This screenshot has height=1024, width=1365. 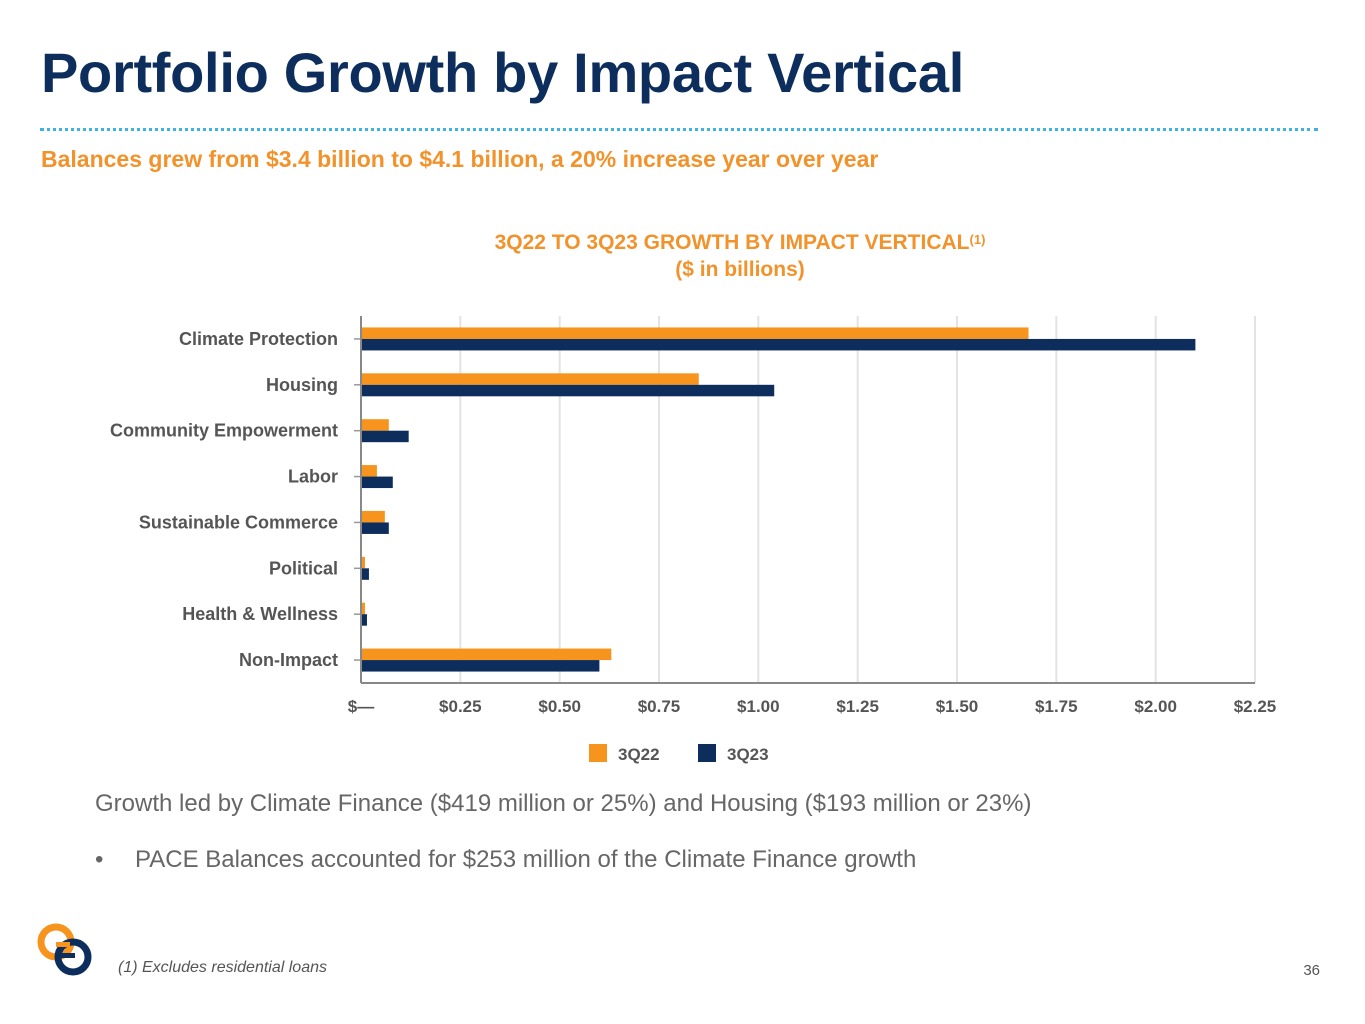 I want to click on x-tick-label: $2.00, so click(x=1155, y=706).